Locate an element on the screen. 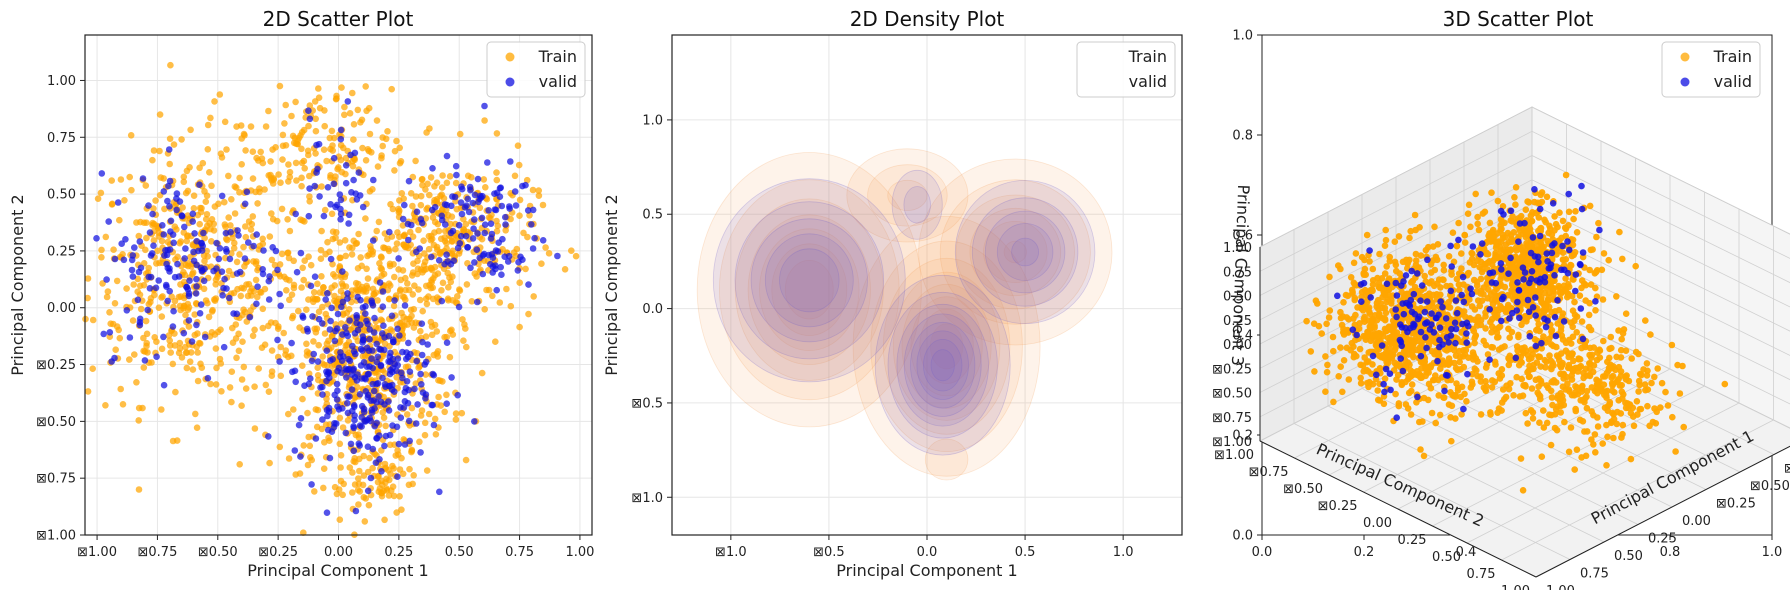 This screenshot has height=590, width=1790. pc2-tick-label: ⊠0.75 is located at coordinates (1269, 472).